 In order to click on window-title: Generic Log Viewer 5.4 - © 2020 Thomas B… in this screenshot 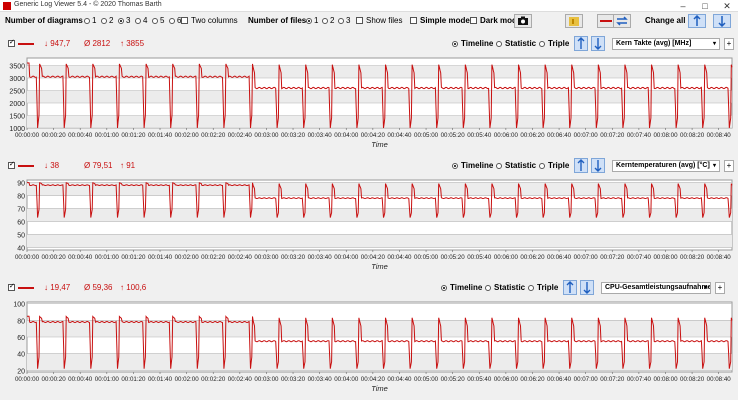, I will do `click(88, 4)`.